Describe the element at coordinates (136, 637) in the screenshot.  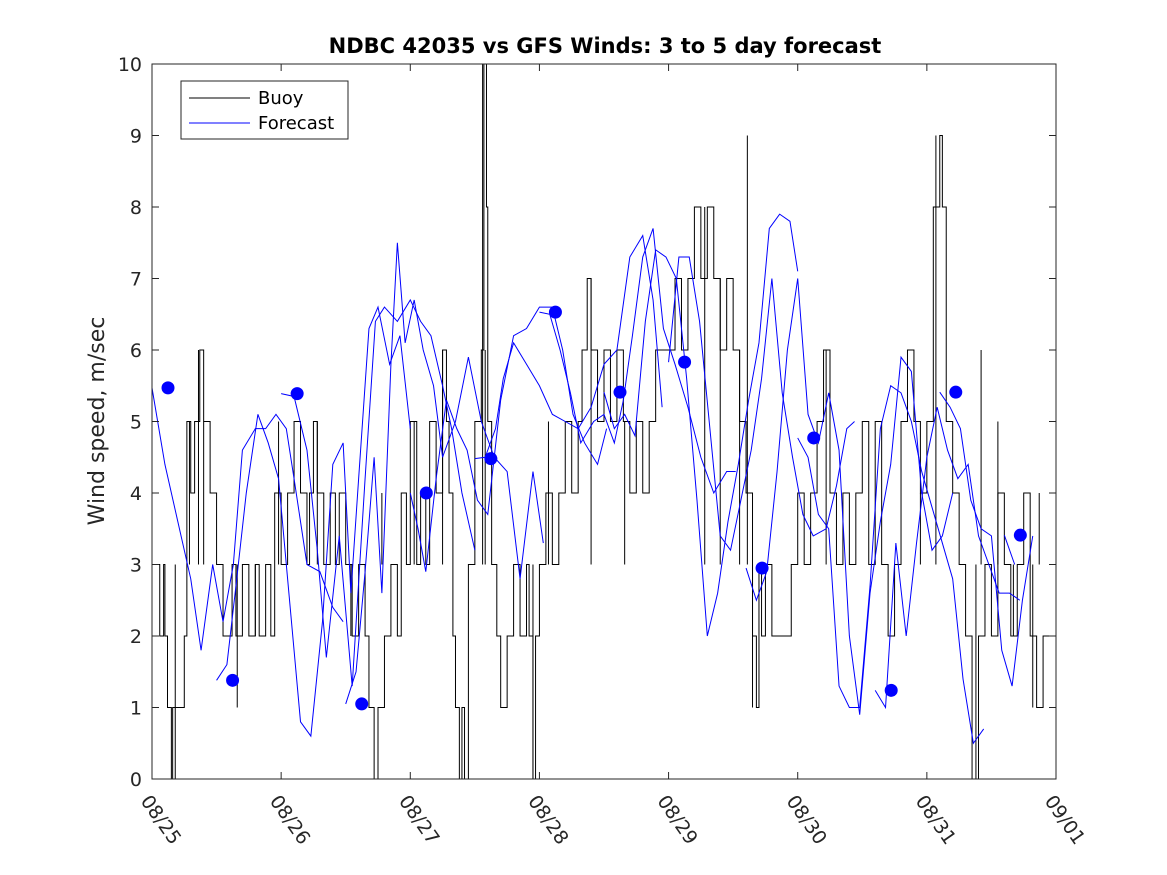
I see `y-tick-label: 2` at that location.